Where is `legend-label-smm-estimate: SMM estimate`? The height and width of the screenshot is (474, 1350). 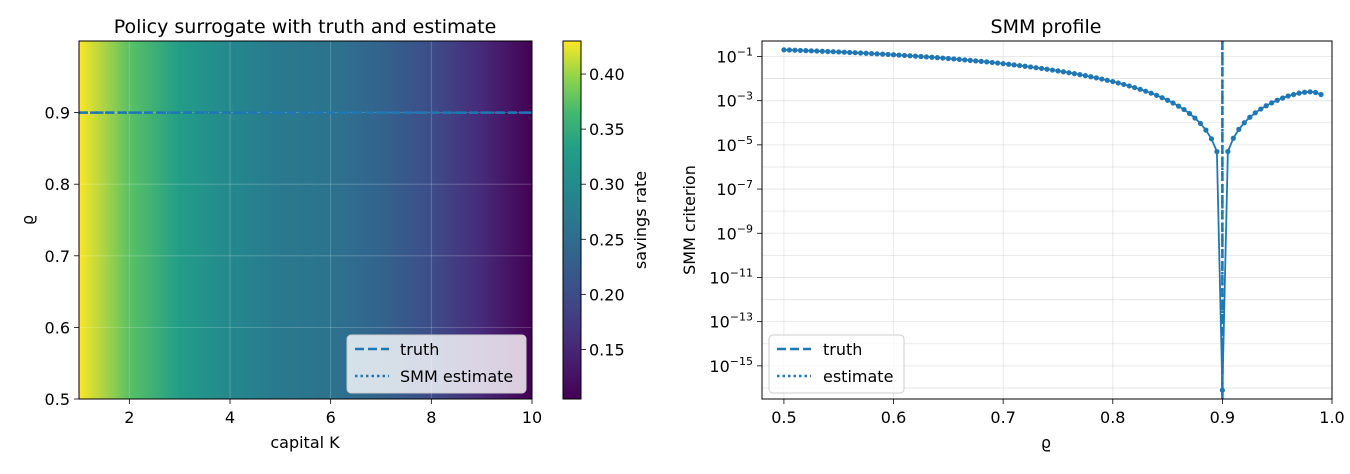 legend-label-smm-estimate: SMM estimate is located at coordinates (456, 376).